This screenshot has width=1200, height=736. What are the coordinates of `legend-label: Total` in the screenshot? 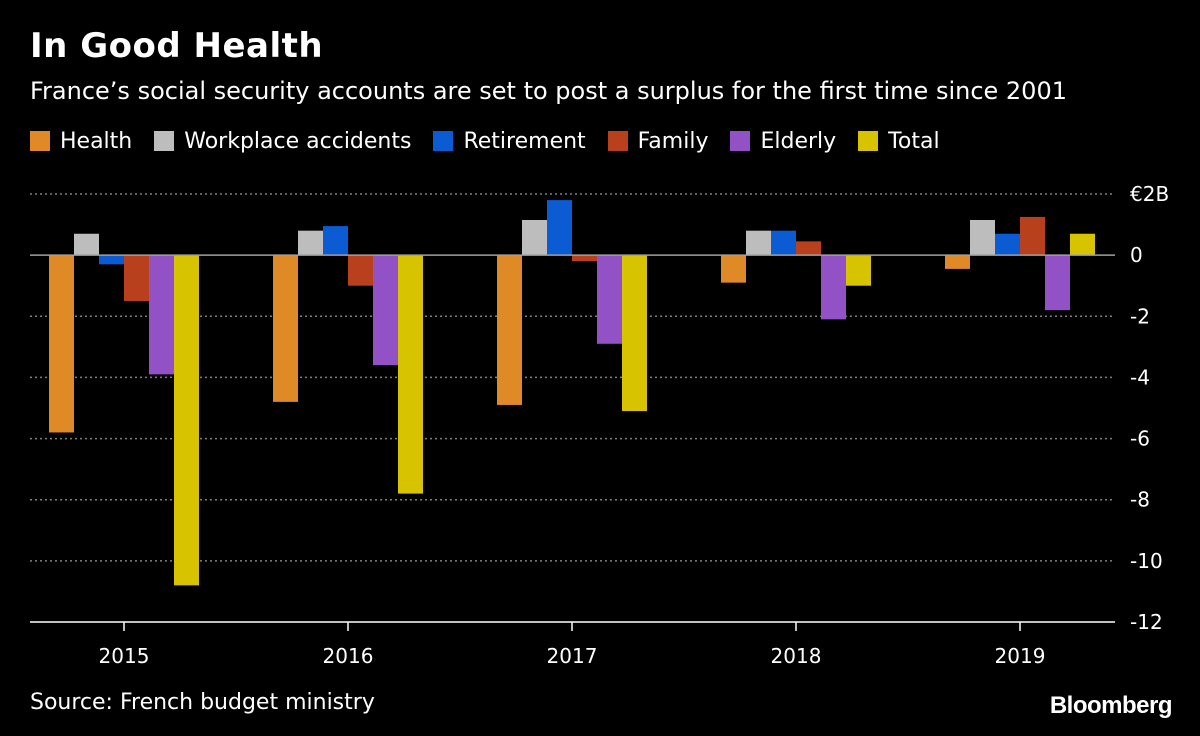 It's located at (914, 141).